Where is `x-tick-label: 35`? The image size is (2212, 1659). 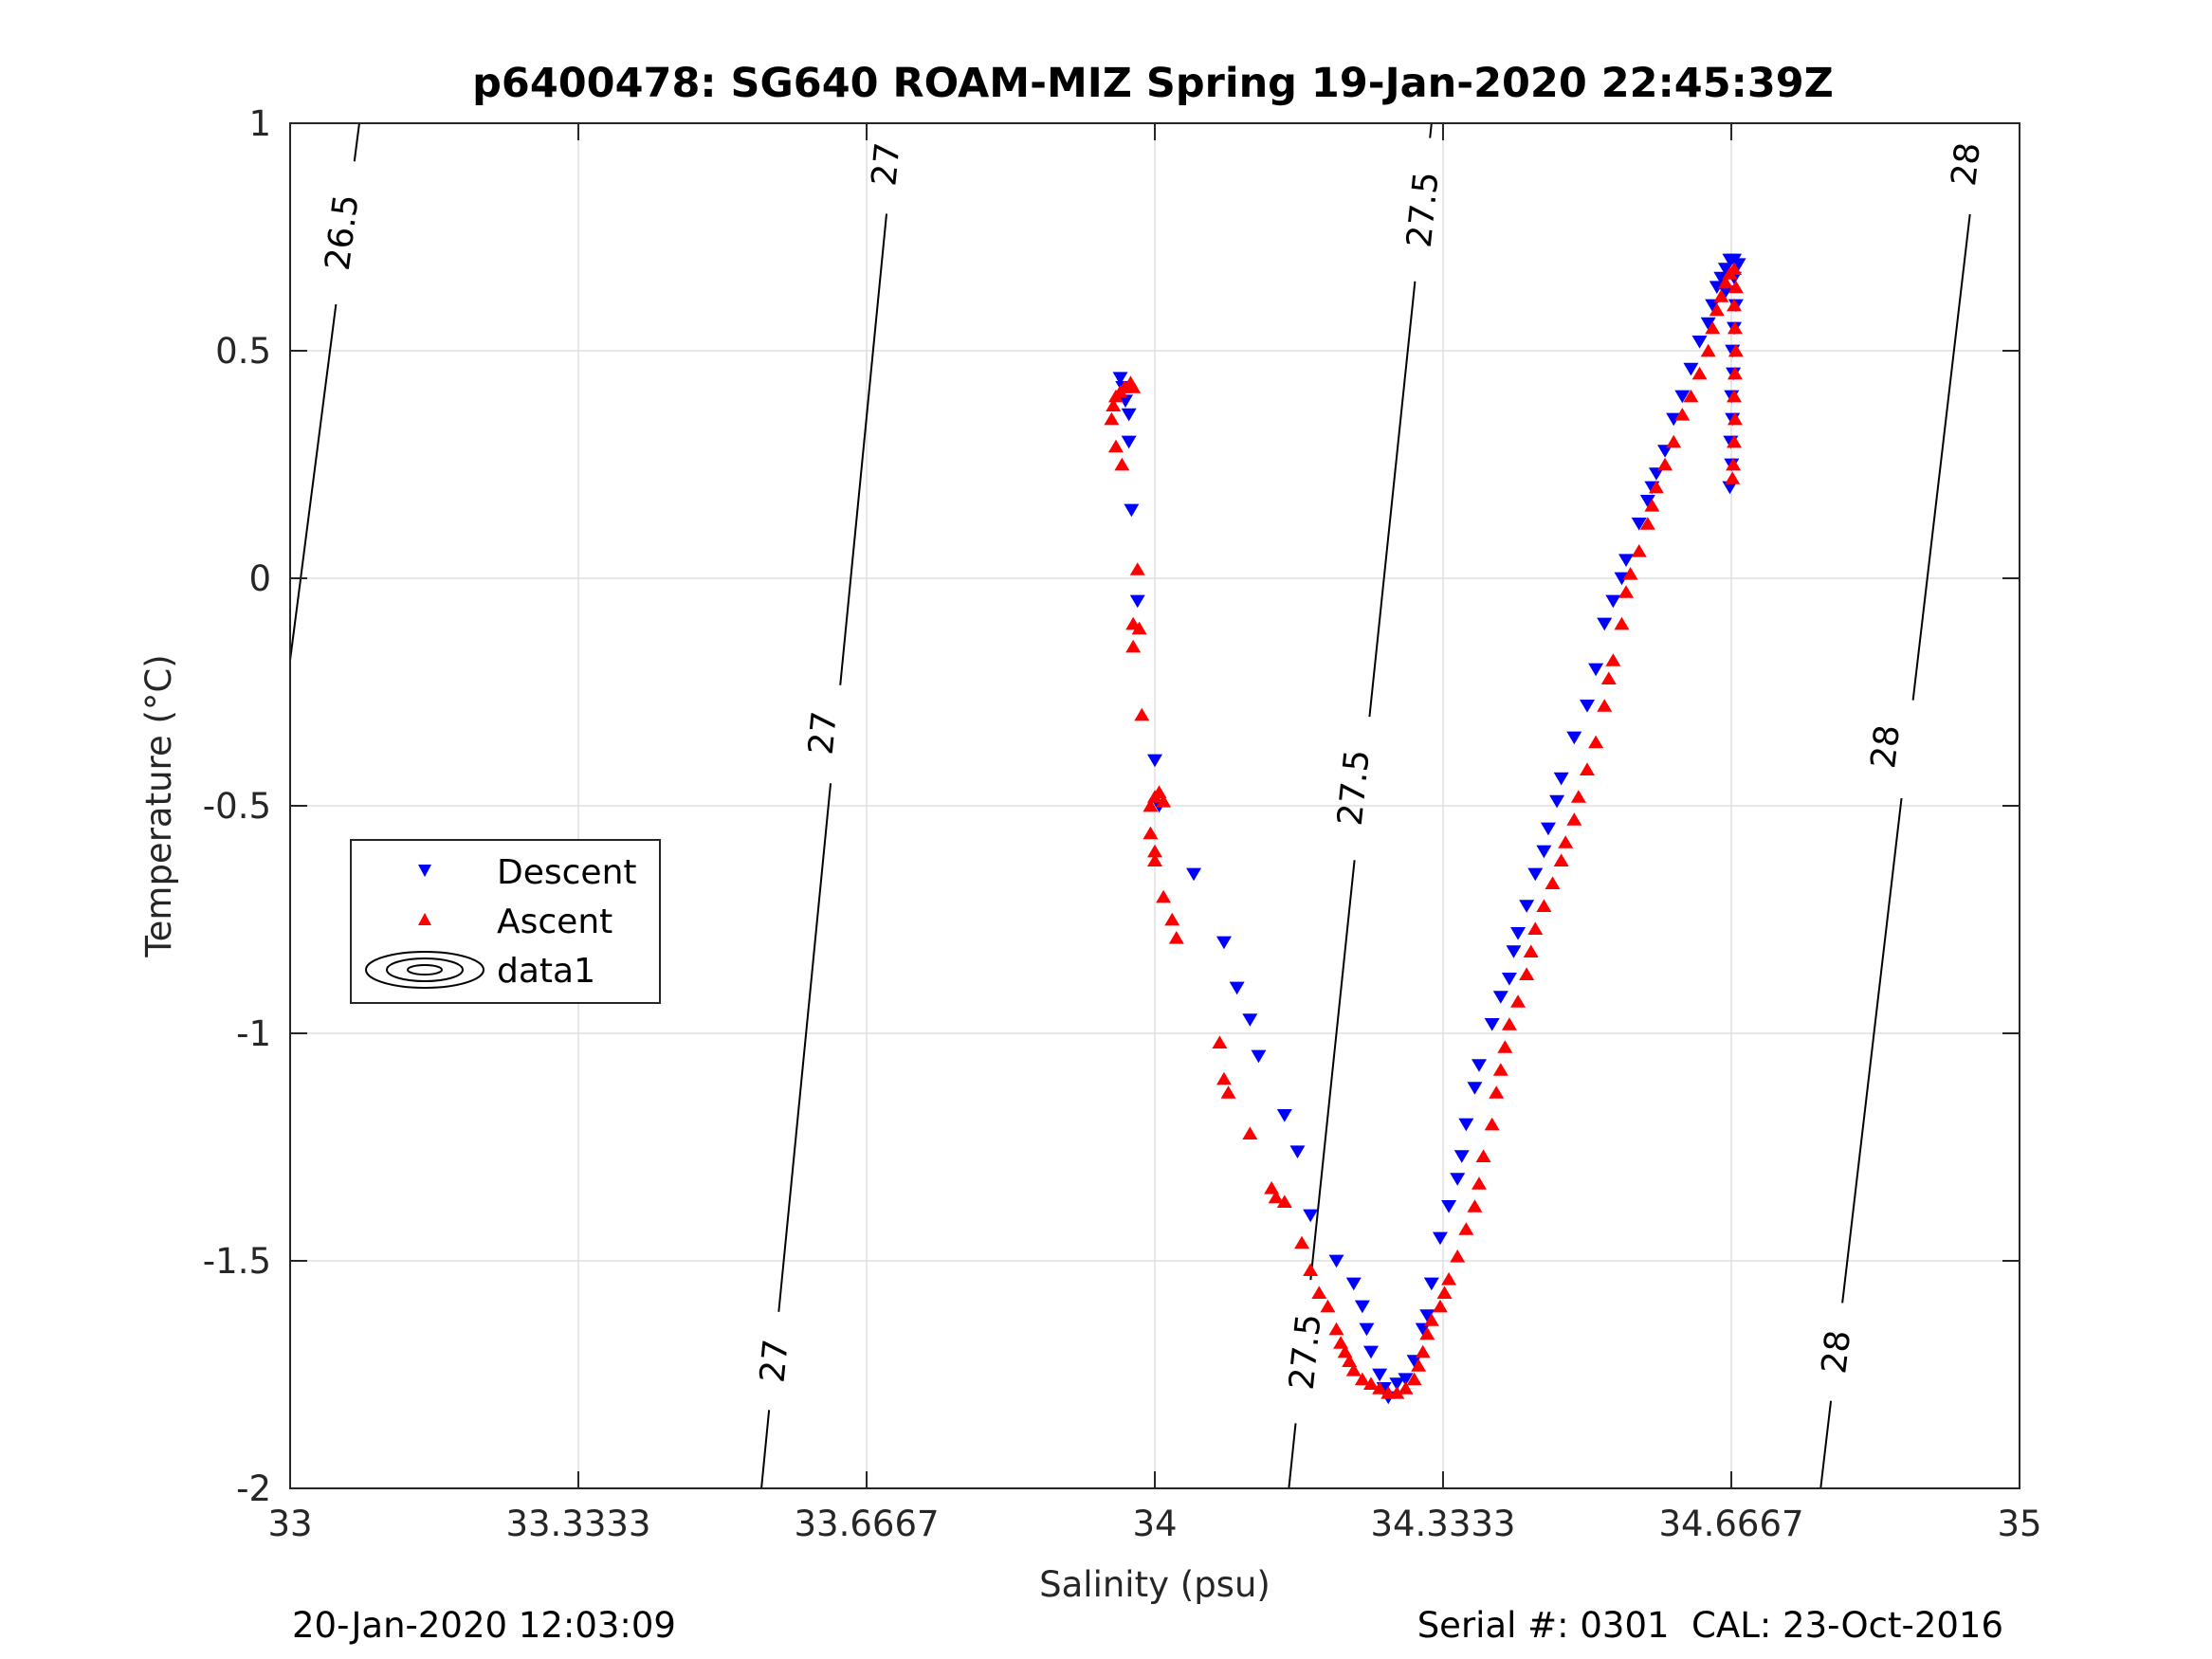
x-tick-label: 35 is located at coordinates (2019, 1524).